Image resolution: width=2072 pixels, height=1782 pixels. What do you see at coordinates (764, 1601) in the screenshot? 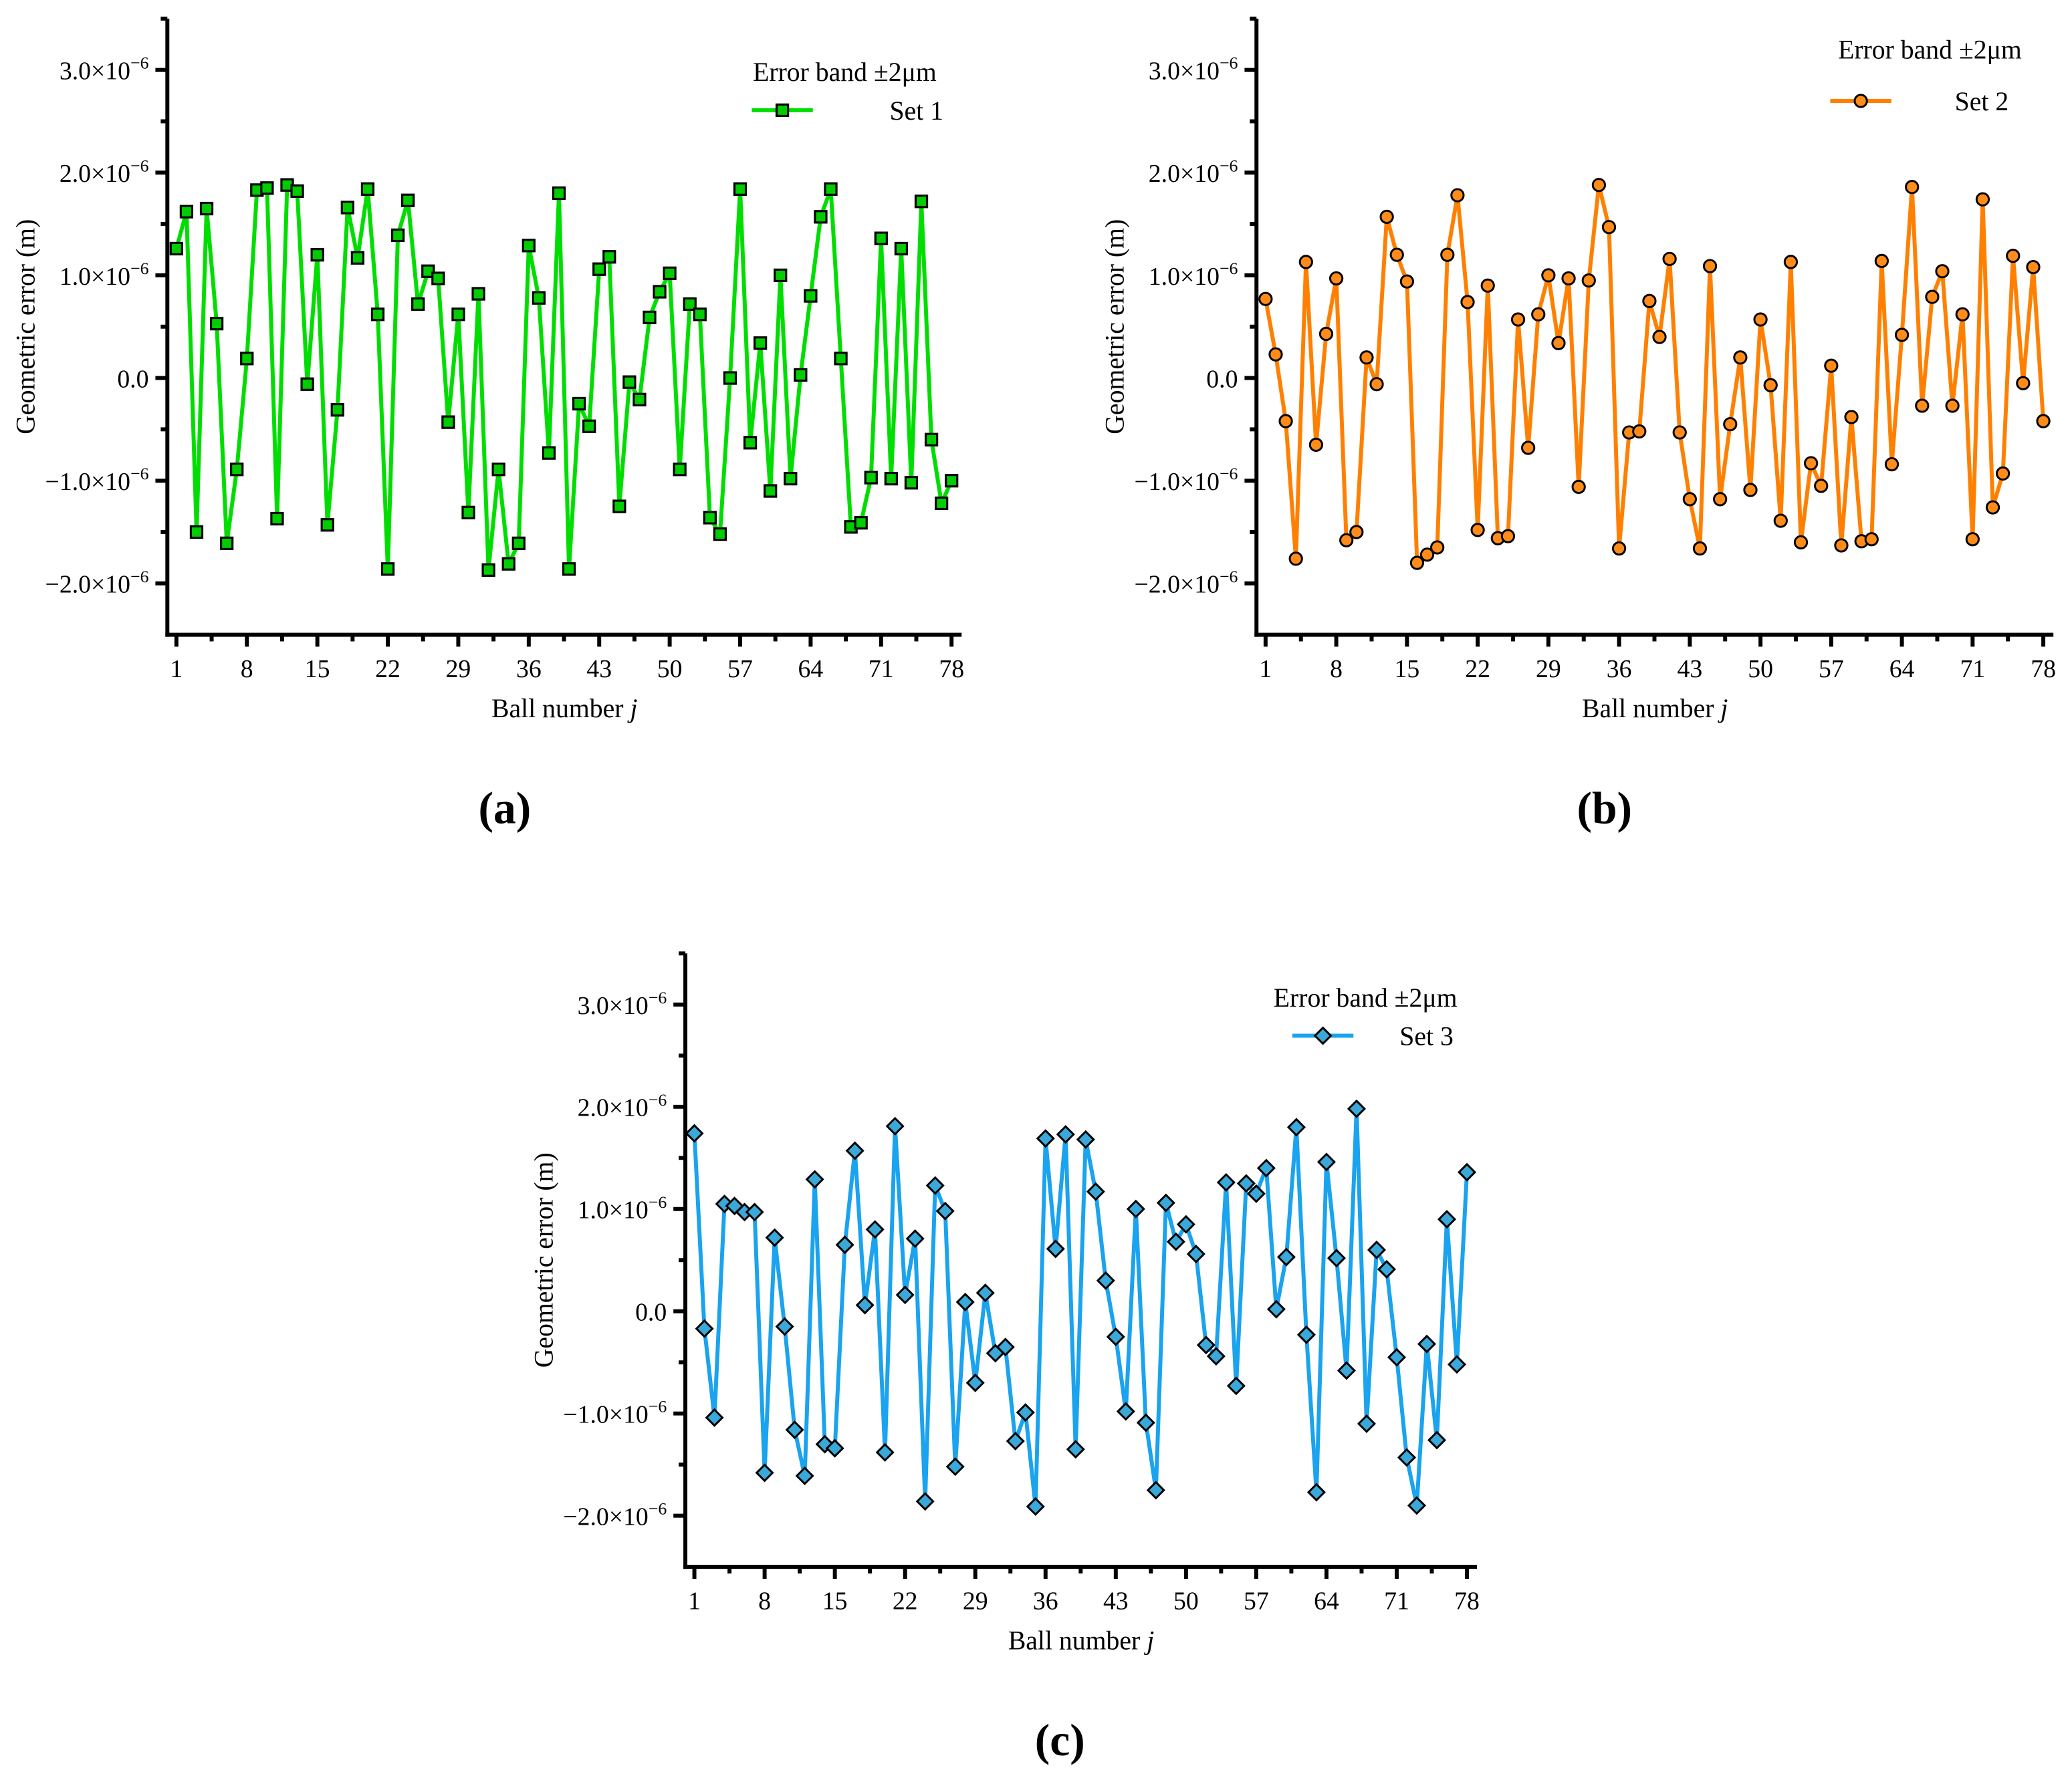
I see `x-tick-label: 8` at bounding box center [764, 1601].